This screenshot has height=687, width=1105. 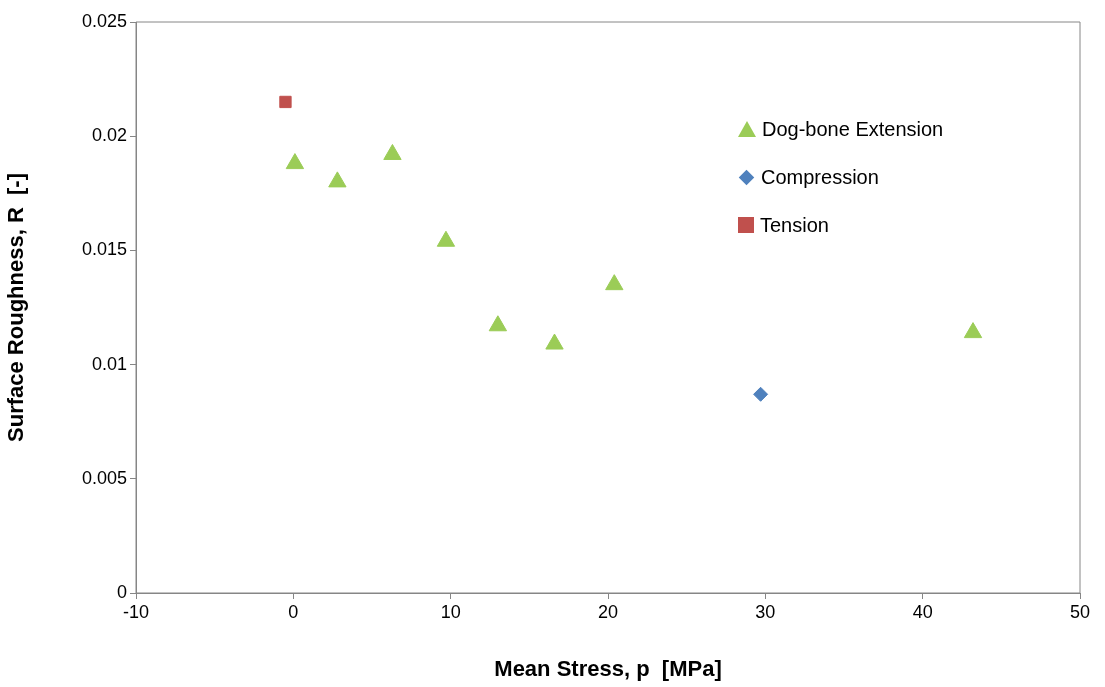 What do you see at coordinates (16, 307) in the screenshot?
I see `y-axis-title: Surface Roughness, R [-]` at bounding box center [16, 307].